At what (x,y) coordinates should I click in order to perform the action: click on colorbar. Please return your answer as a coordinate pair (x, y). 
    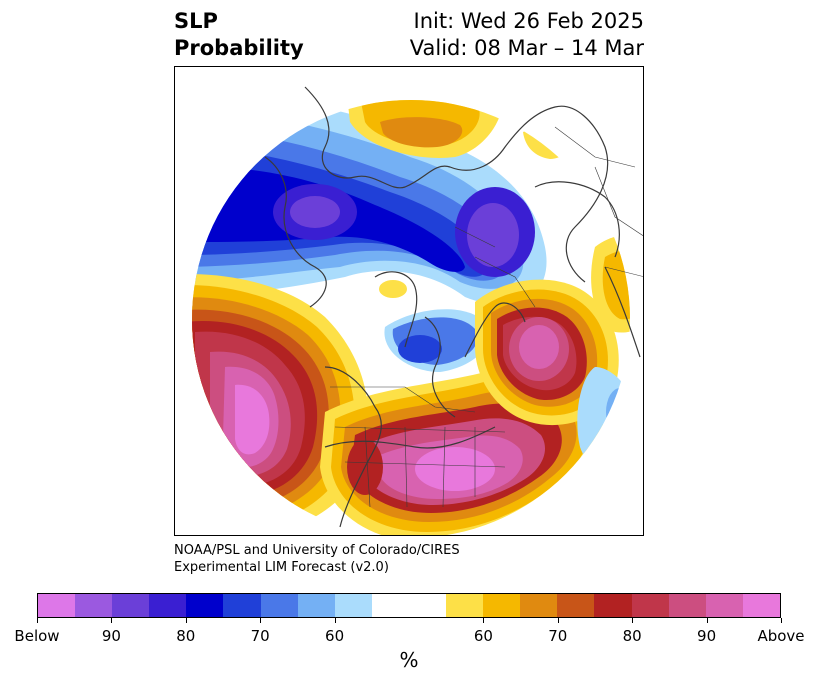
    Looking at the image, I should click on (409, 605).